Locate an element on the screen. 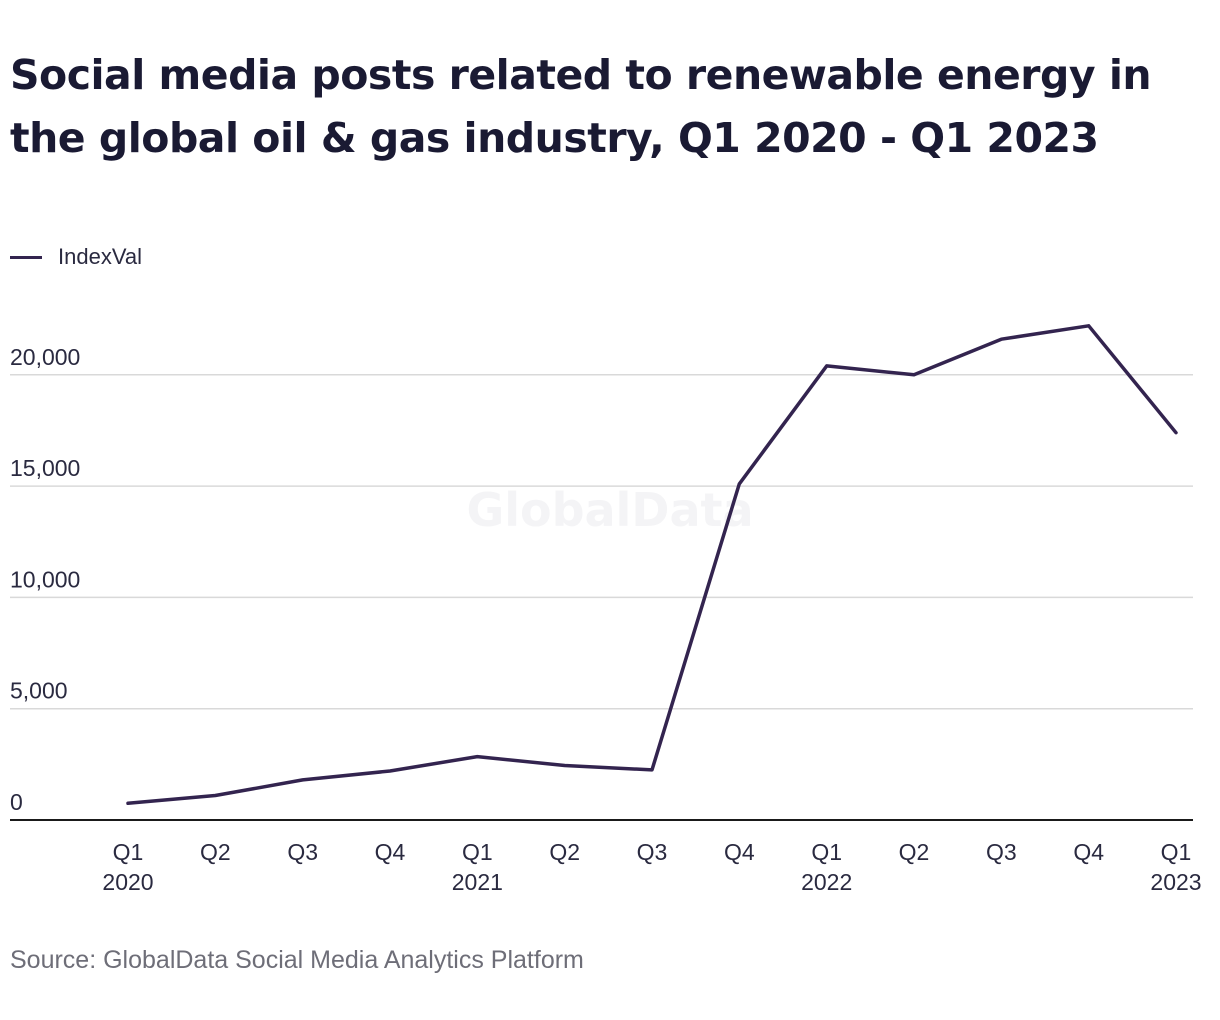 This screenshot has height=1020, width=1220. x-tick-year-label: 2023 is located at coordinates (1175, 882).